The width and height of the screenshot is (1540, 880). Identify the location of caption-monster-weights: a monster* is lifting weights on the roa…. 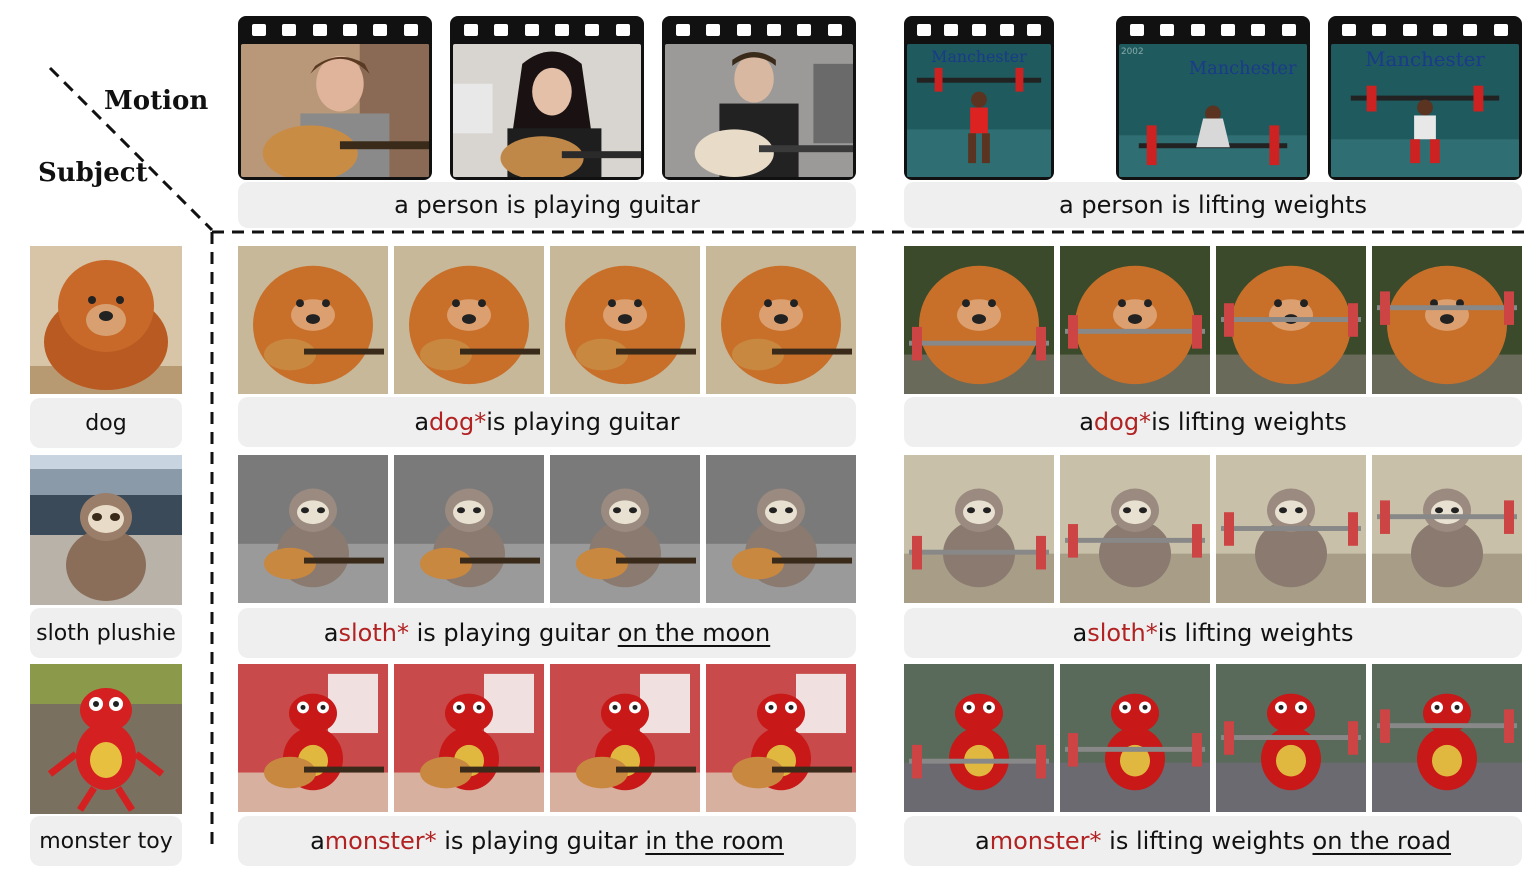
(1213, 841).